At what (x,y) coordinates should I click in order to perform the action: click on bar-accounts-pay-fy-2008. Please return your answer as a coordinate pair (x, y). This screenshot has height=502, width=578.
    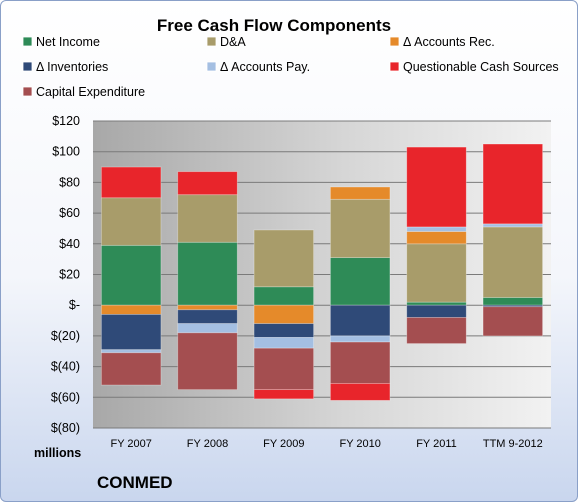
    Looking at the image, I should click on (207, 328).